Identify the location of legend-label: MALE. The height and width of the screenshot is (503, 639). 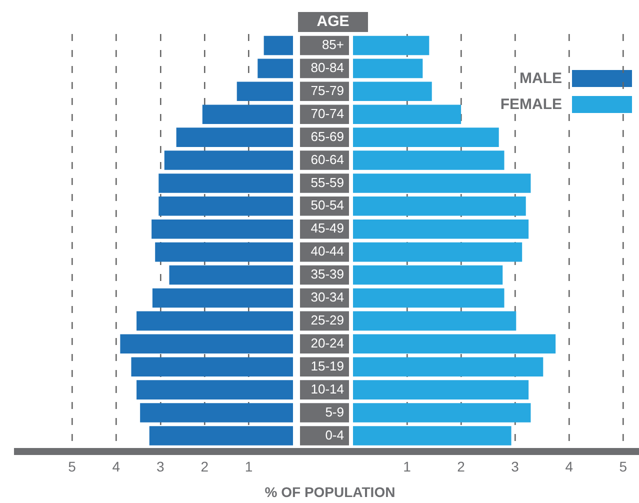
(541, 78).